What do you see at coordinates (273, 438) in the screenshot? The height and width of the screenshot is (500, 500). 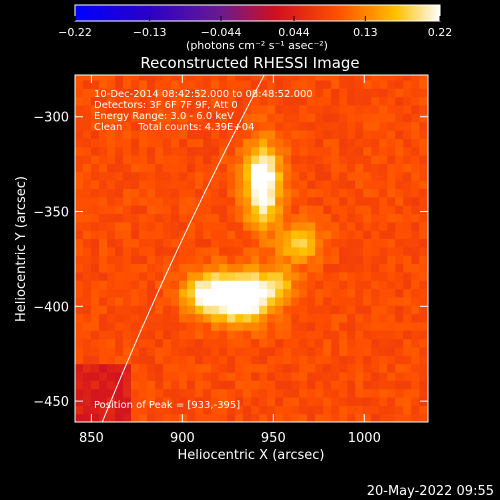 I see `x-tick-label: 950` at bounding box center [273, 438].